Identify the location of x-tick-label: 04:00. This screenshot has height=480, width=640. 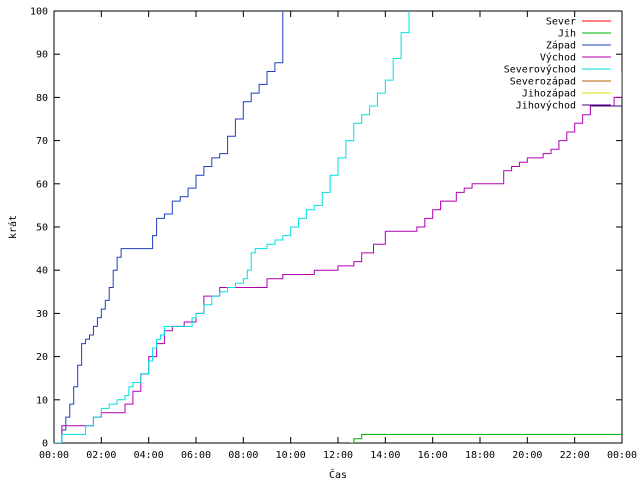
(149, 455).